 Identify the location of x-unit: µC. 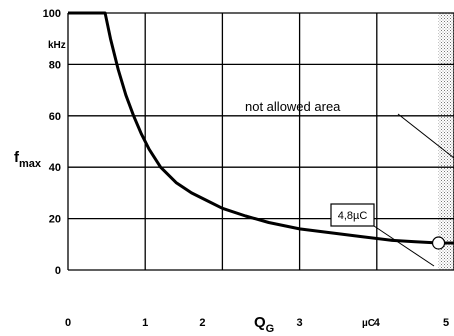
(368, 323).